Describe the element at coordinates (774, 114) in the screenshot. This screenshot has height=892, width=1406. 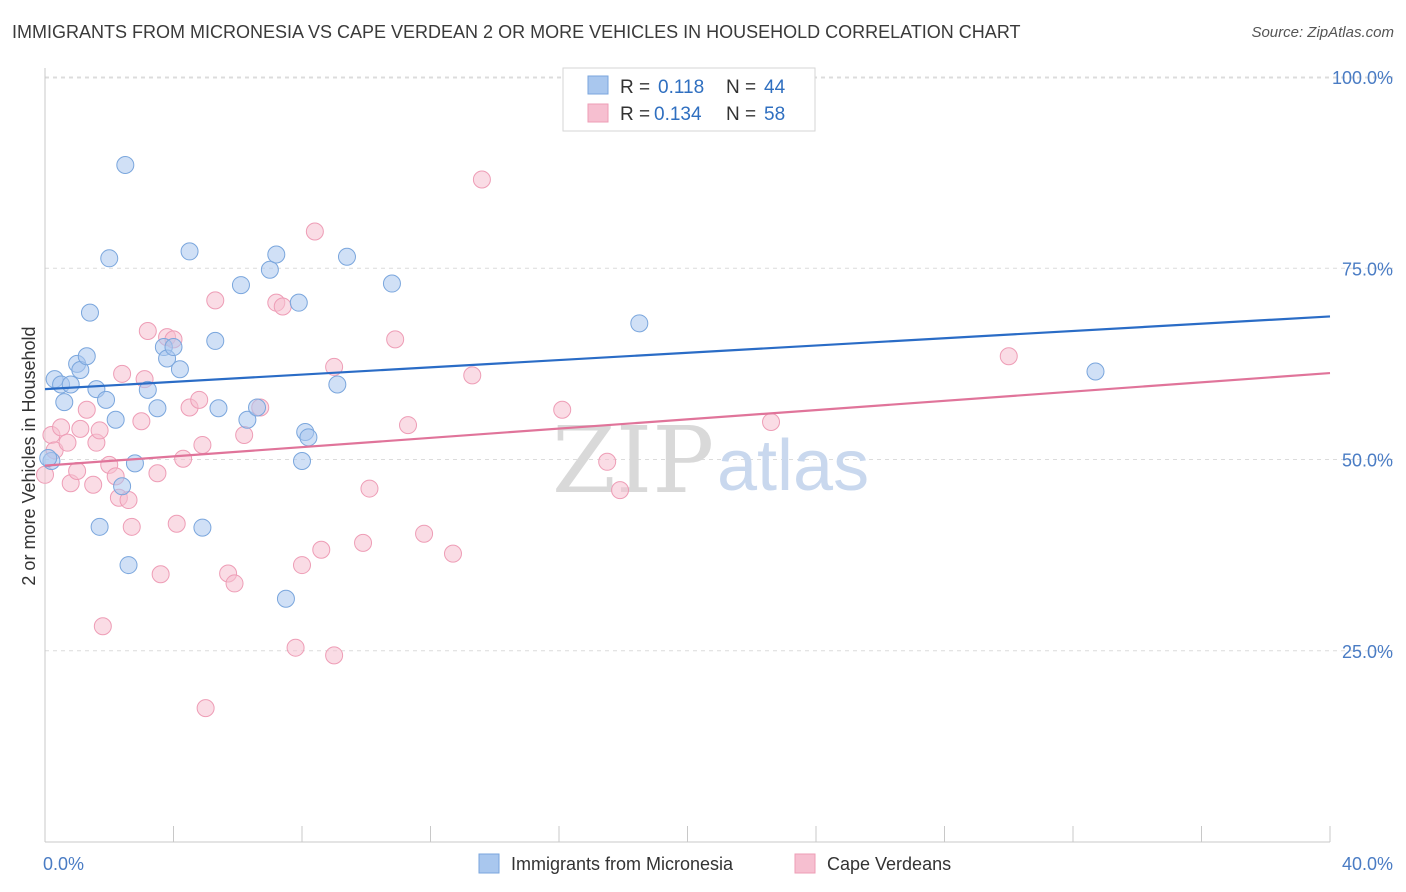
I see `legend-top-n-value-2: 58` at that location.